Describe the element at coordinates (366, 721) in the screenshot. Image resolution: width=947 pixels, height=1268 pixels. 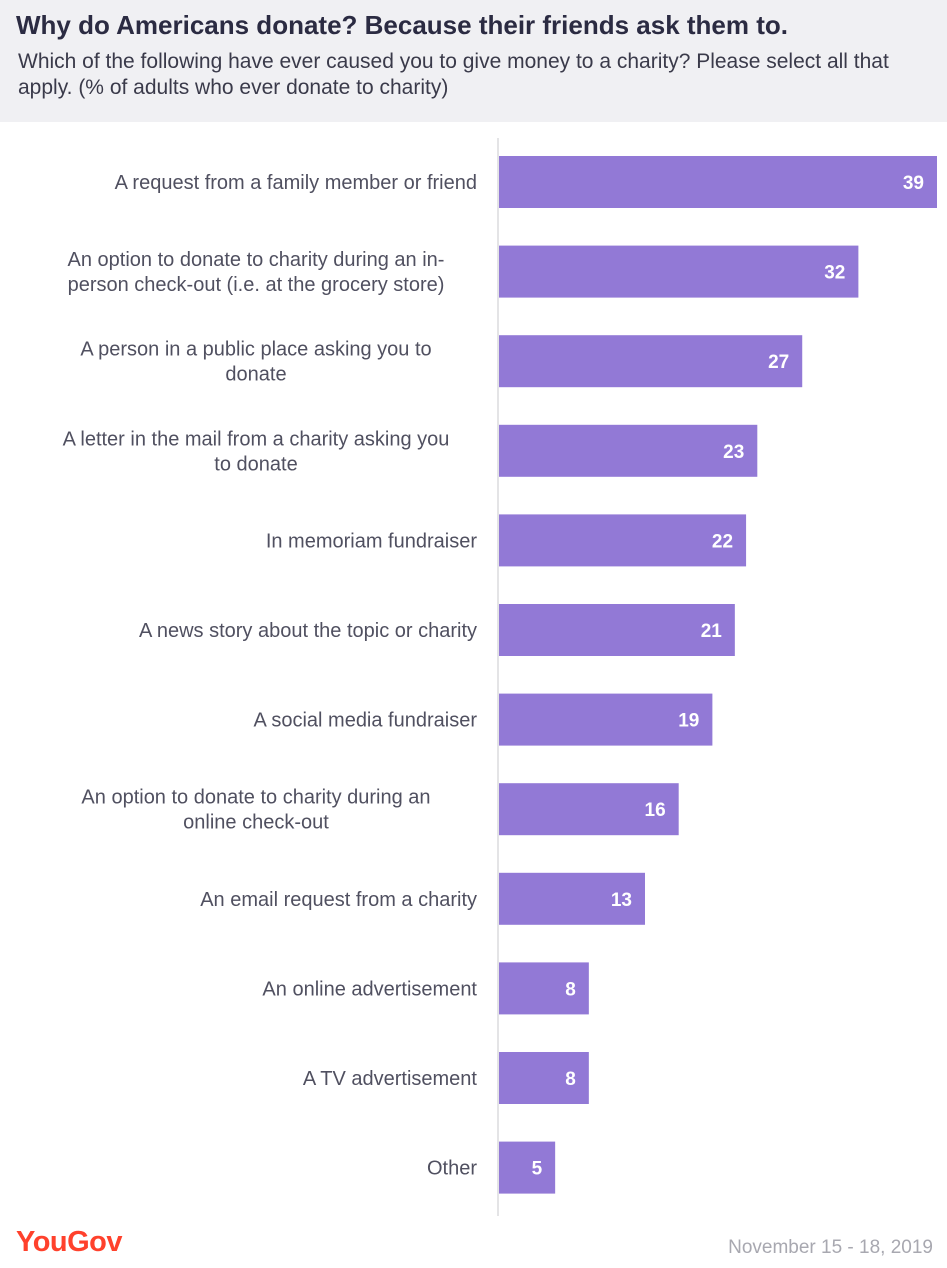
I see `category-label: A social media fundraiser` at that location.